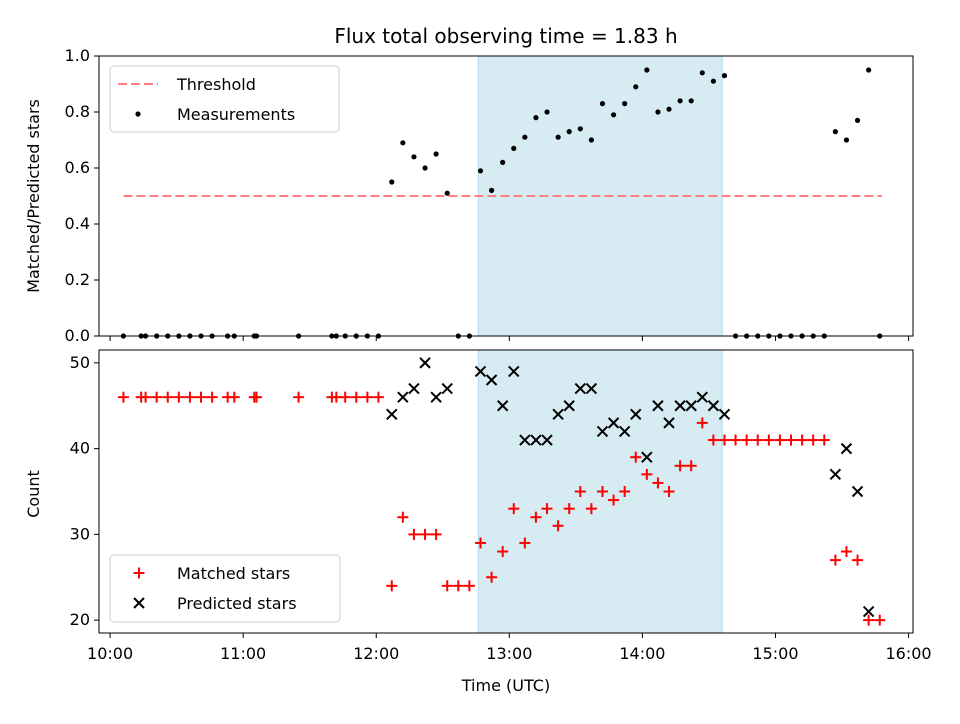 This screenshot has width=960, height=724. What do you see at coordinates (33, 196) in the screenshot?
I see `top-panel-y-axis-label: Matched/Predicted stars` at bounding box center [33, 196].